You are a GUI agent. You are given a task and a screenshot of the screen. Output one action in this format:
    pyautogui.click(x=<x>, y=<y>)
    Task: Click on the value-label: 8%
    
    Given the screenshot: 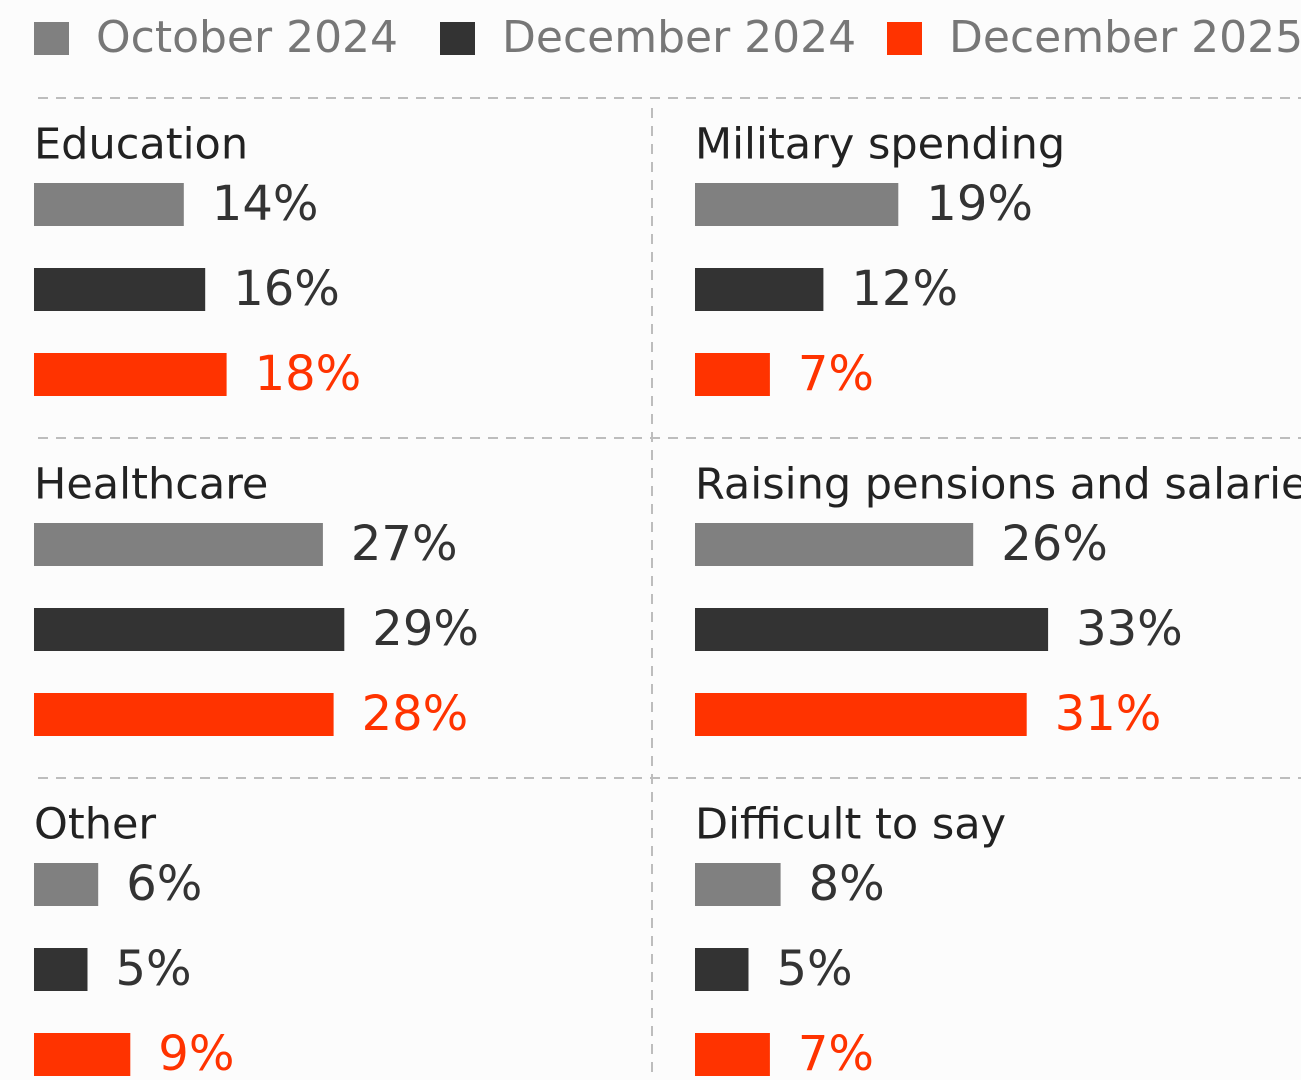 What is the action you would take?
    pyautogui.click(x=847, y=884)
    